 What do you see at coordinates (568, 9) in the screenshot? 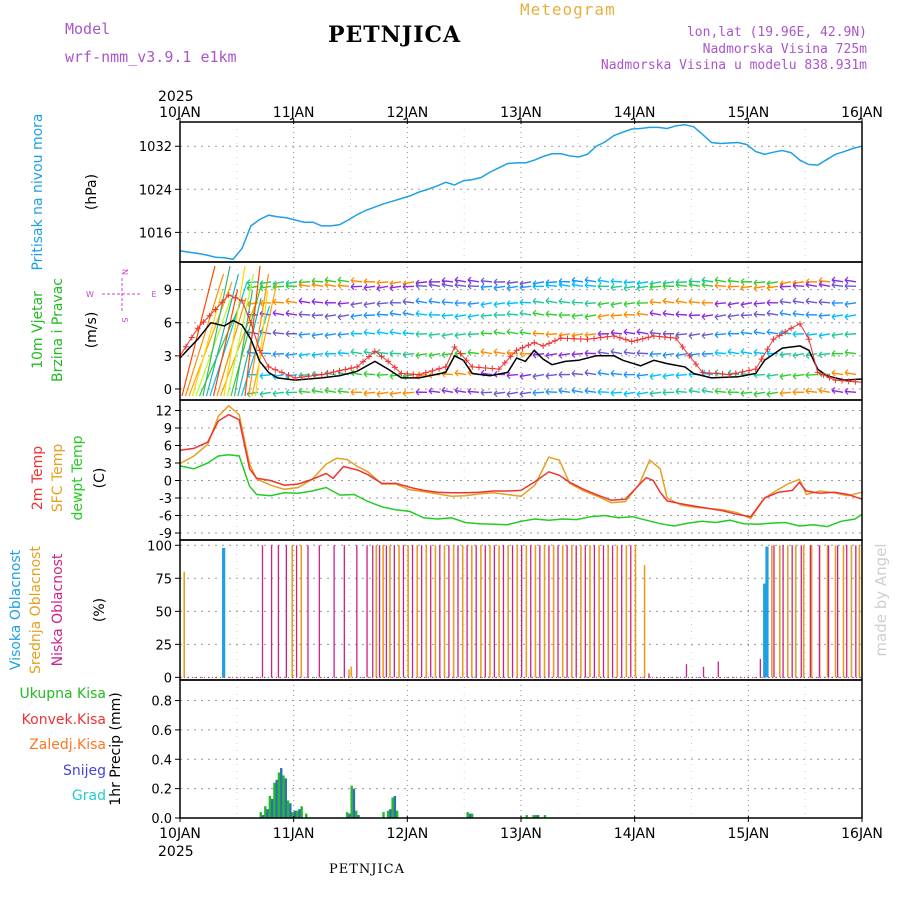
I see `meteogram-title: Meteogram` at bounding box center [568, 9].